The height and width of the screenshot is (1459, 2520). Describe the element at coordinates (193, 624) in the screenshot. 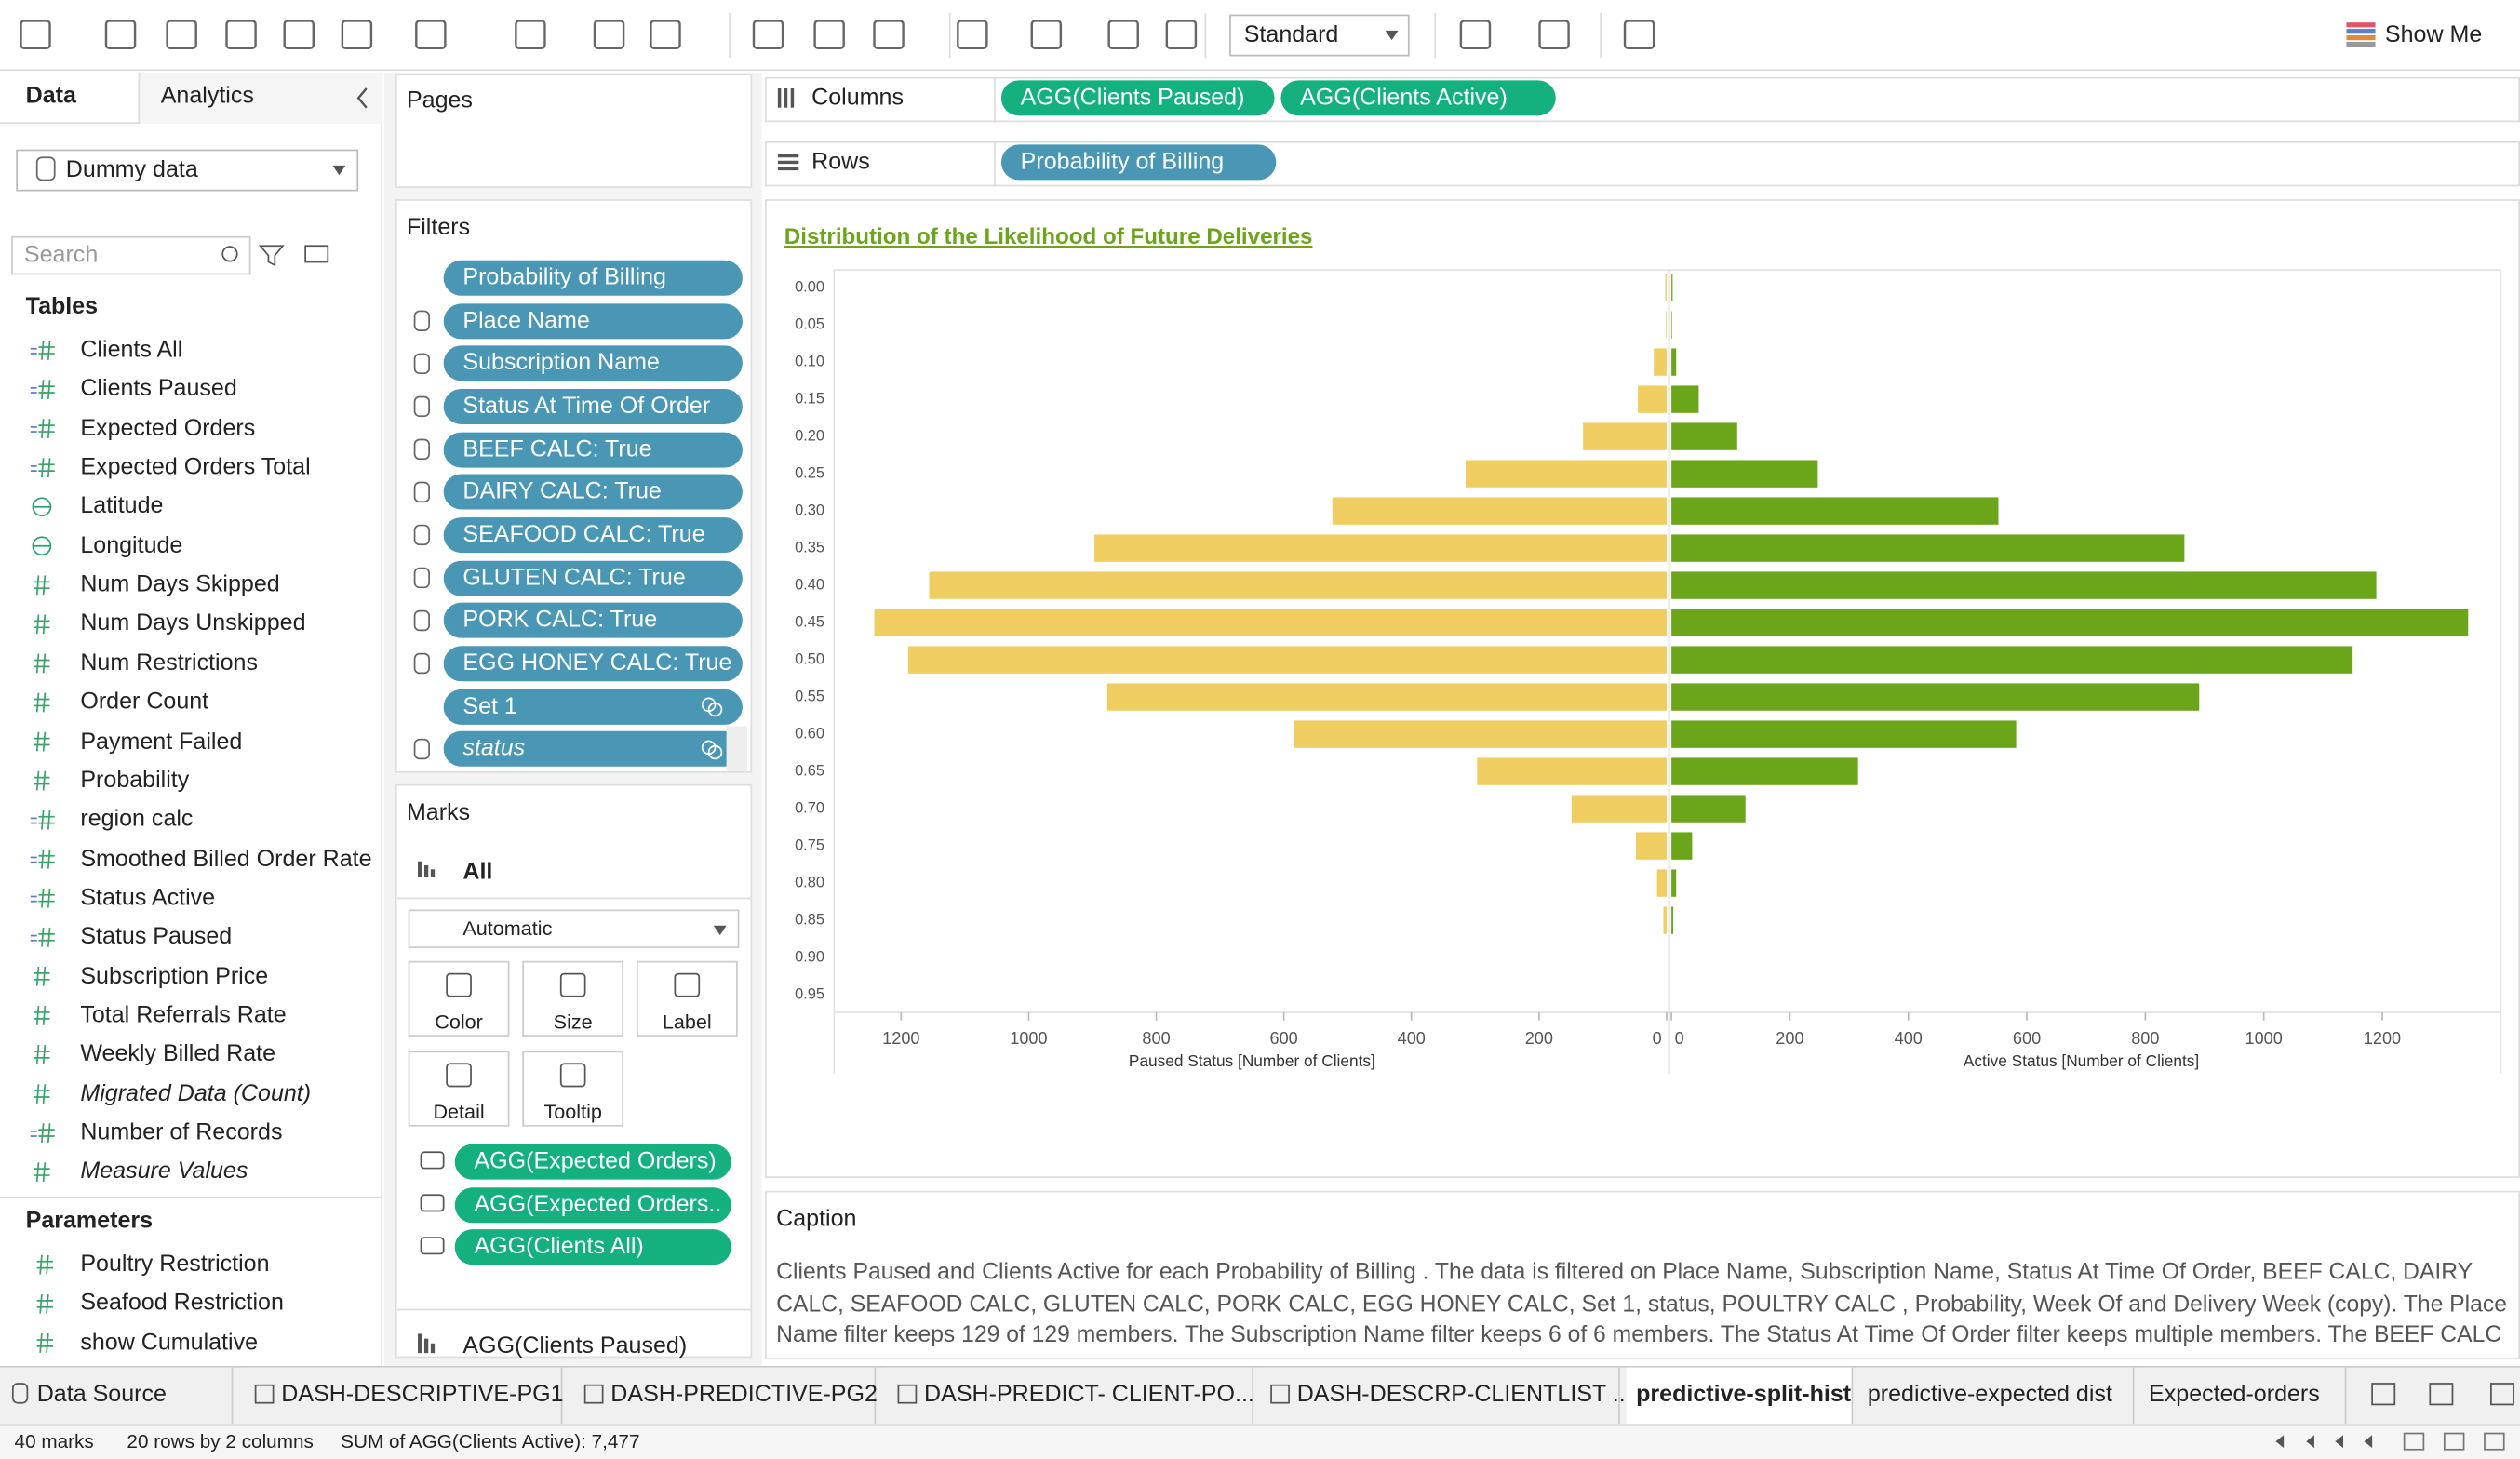

I see `field-item: Num Days Unskipped` at that location.